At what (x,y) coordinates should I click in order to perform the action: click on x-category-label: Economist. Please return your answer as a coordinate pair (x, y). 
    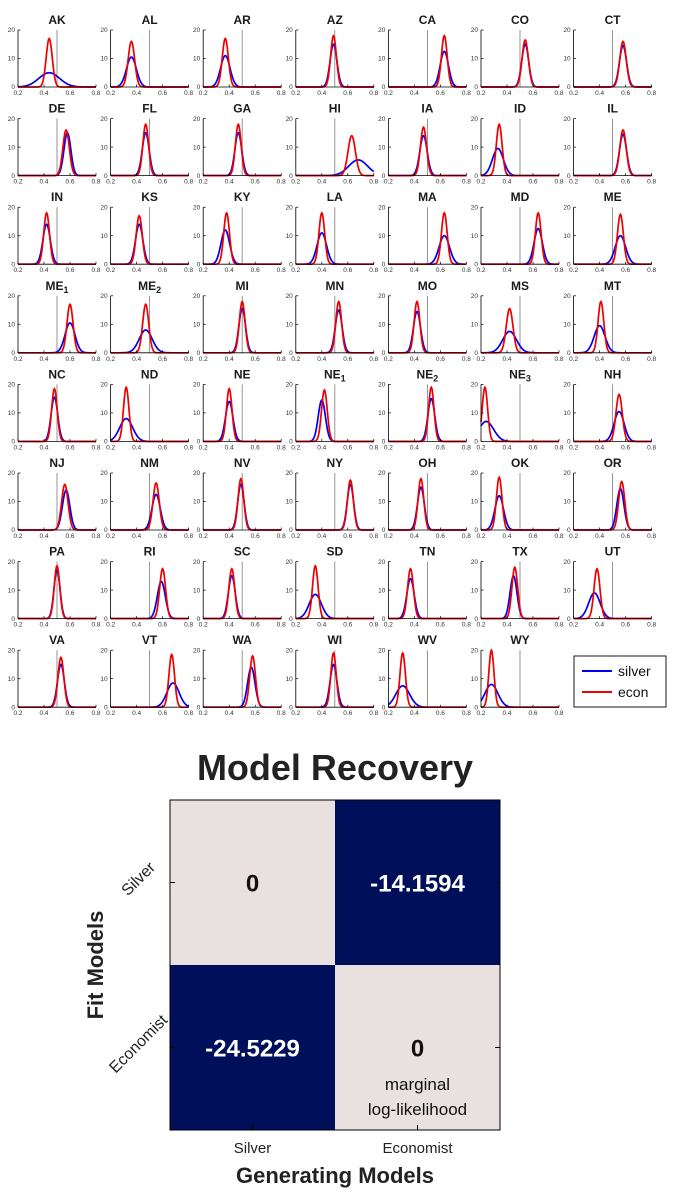
    Looking at the image, I should click on (417, 1148).